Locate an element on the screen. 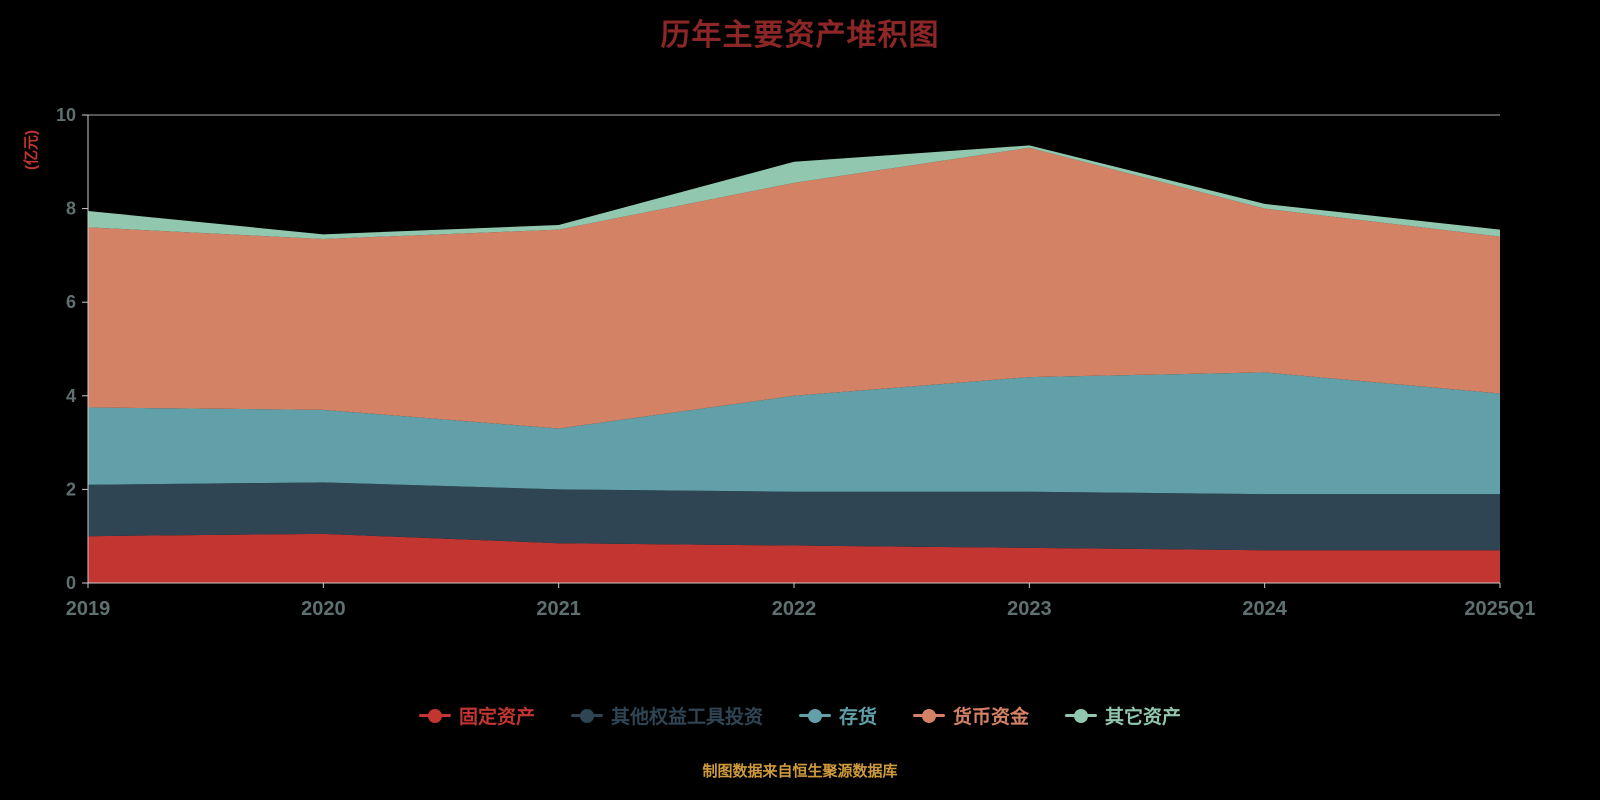 The image size is (1600, 800). legend-label: 固定资产 is located at coordinates (496, 717).